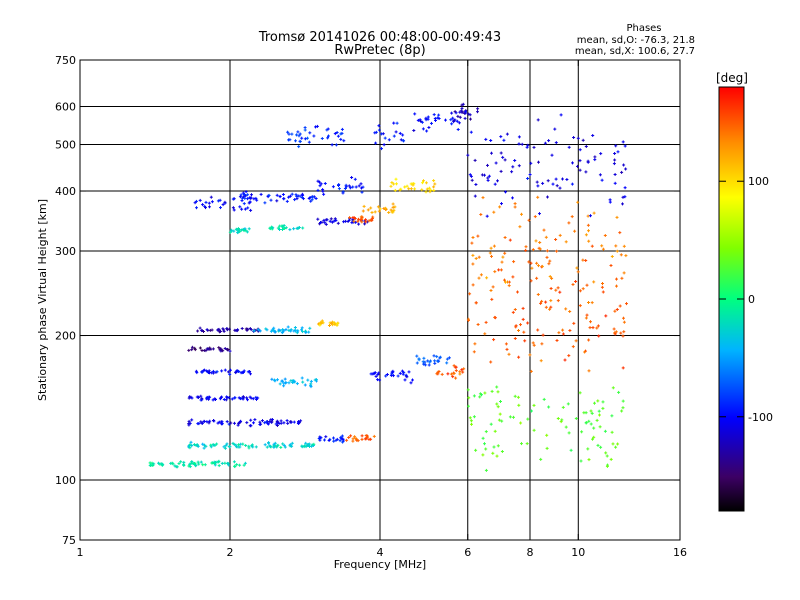 This screenshot has width=800, height=600. I want to click on y-tick-label: 600, so click(65, 107).